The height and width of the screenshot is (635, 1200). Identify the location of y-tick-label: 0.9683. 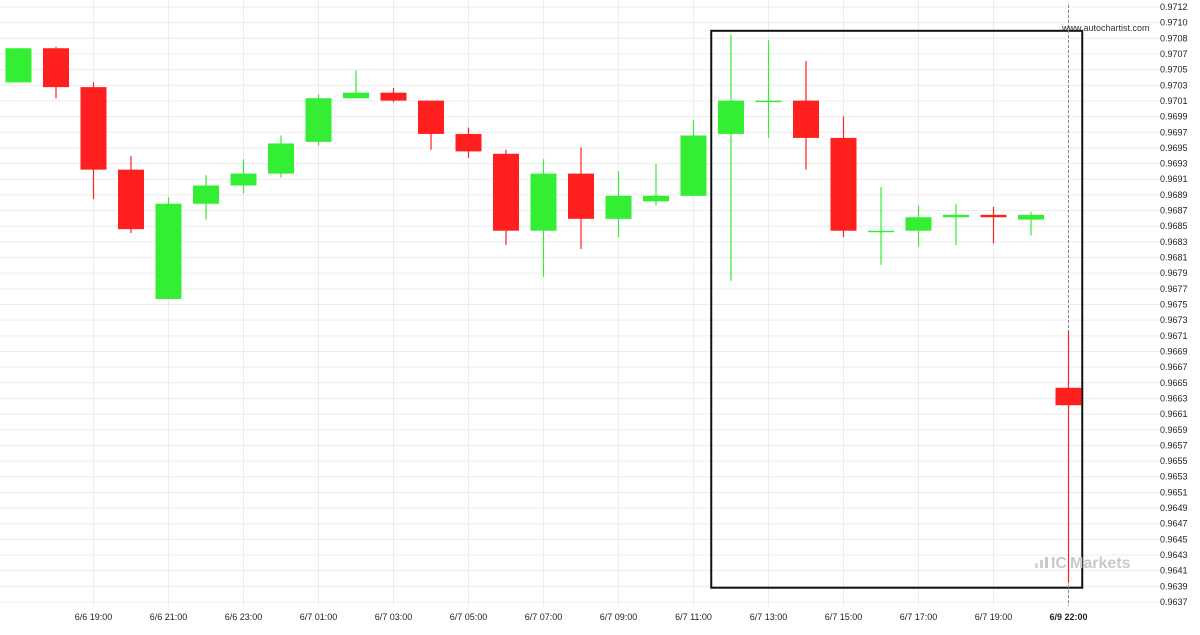
(1174, 242).